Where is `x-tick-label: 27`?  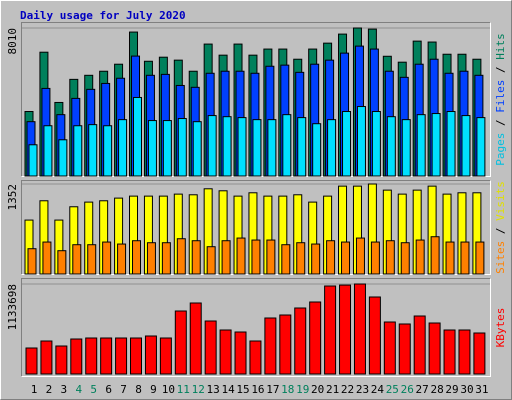 x-tick-label: 27 is located at coordinates (422, 389).